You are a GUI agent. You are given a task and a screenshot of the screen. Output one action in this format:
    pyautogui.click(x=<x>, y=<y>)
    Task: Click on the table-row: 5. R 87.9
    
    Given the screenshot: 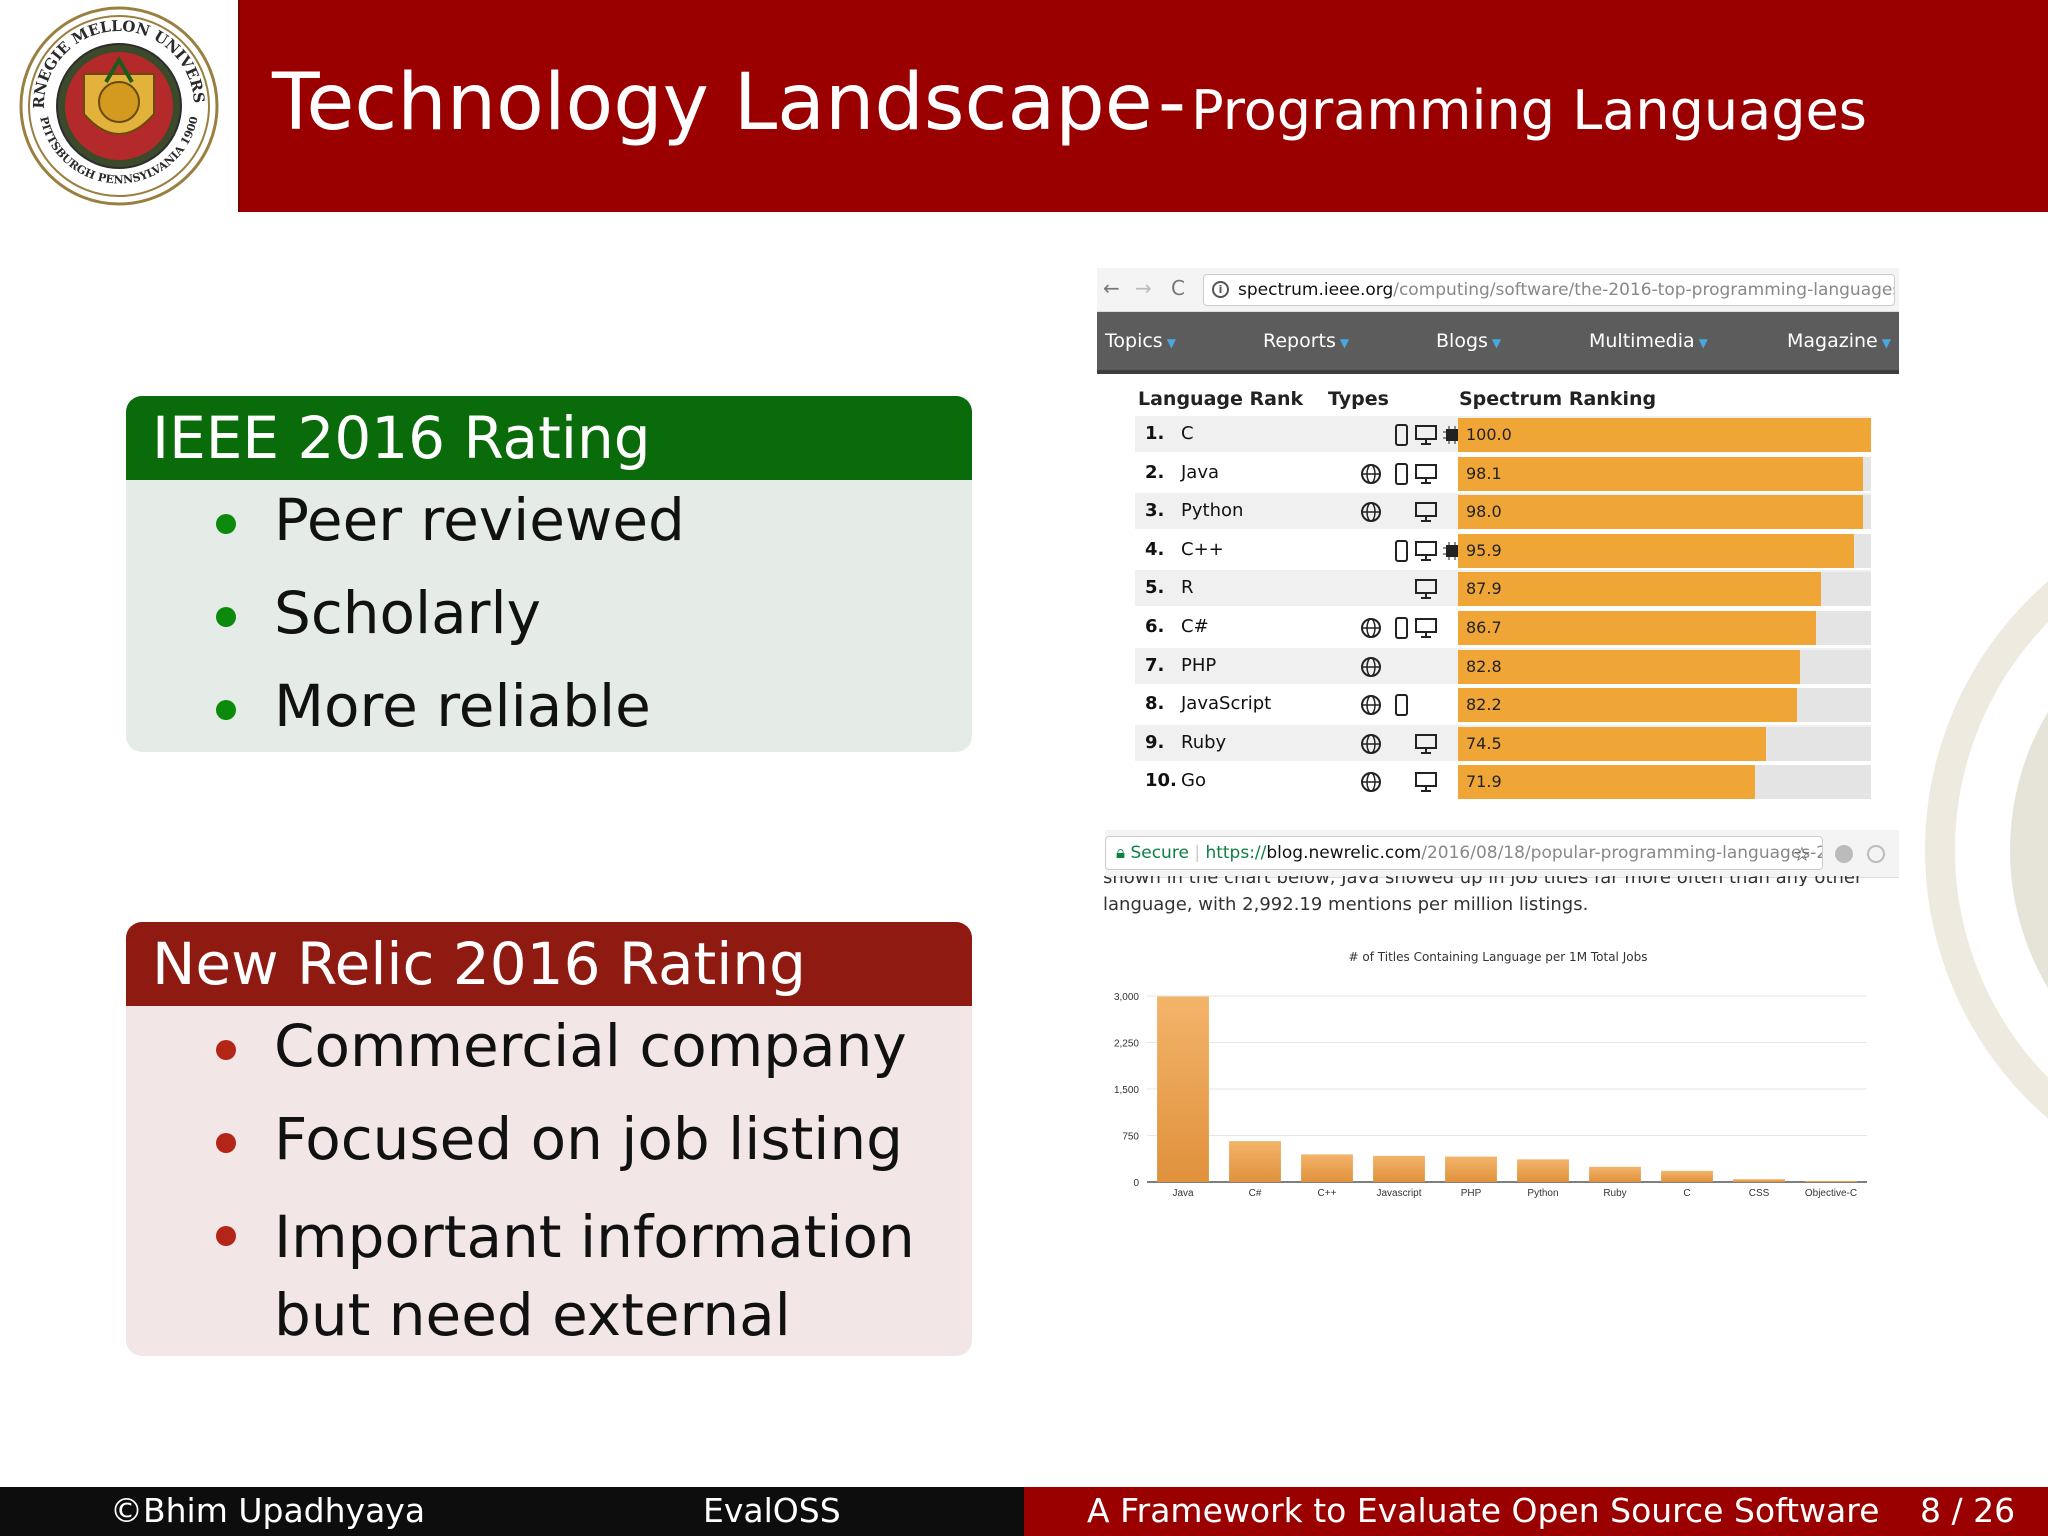 What is the action you would take?
    pyautogui.click(x=1503, y=588)
    